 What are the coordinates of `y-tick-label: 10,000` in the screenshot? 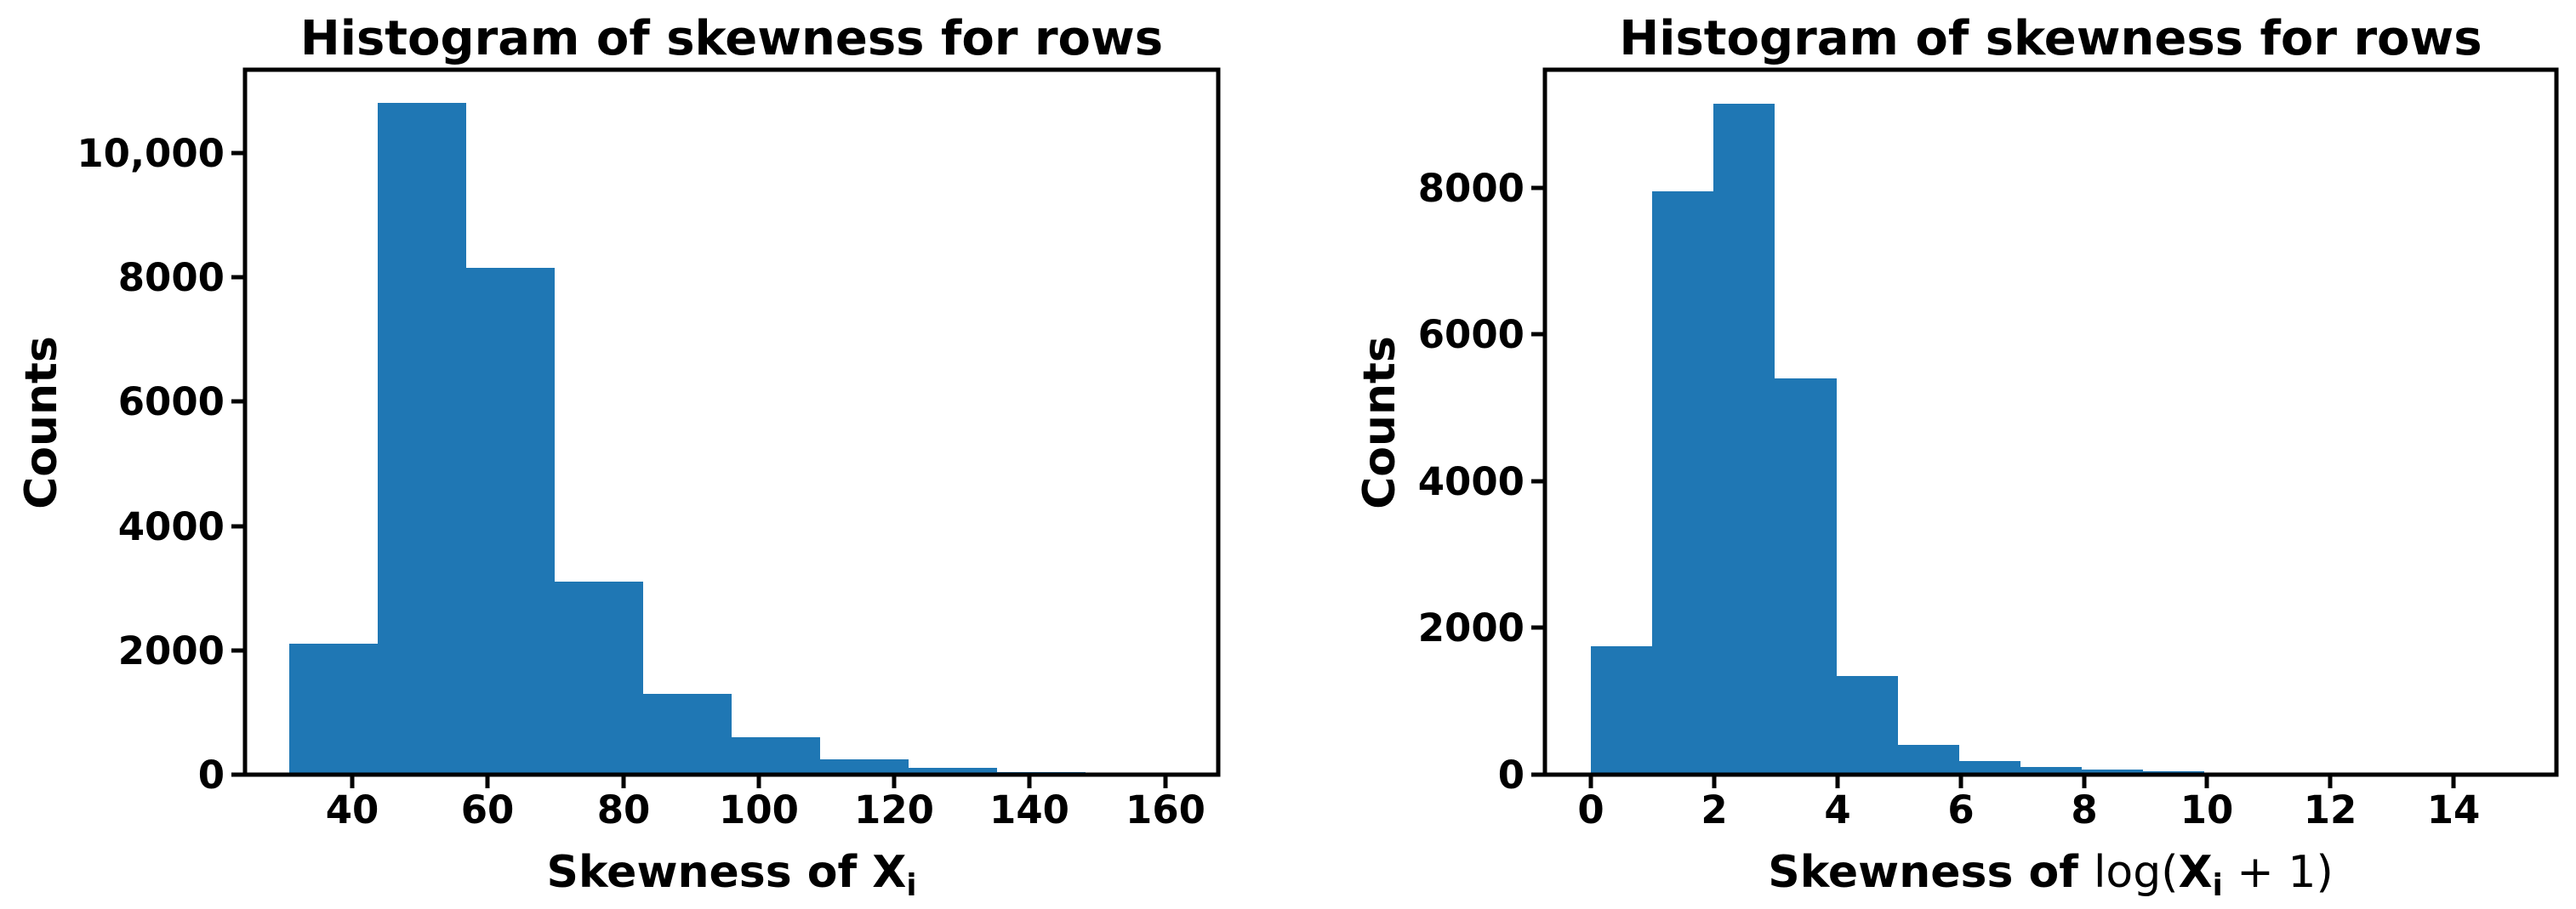 It's located at (151, 153).